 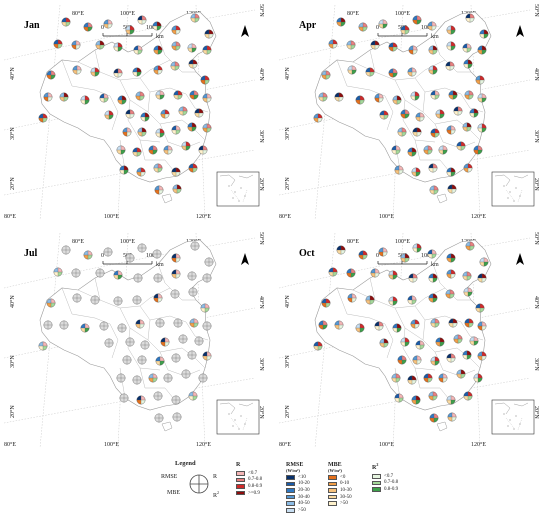 I want to click on legend-mbe-label: MBE, so click(x=174, y=493).